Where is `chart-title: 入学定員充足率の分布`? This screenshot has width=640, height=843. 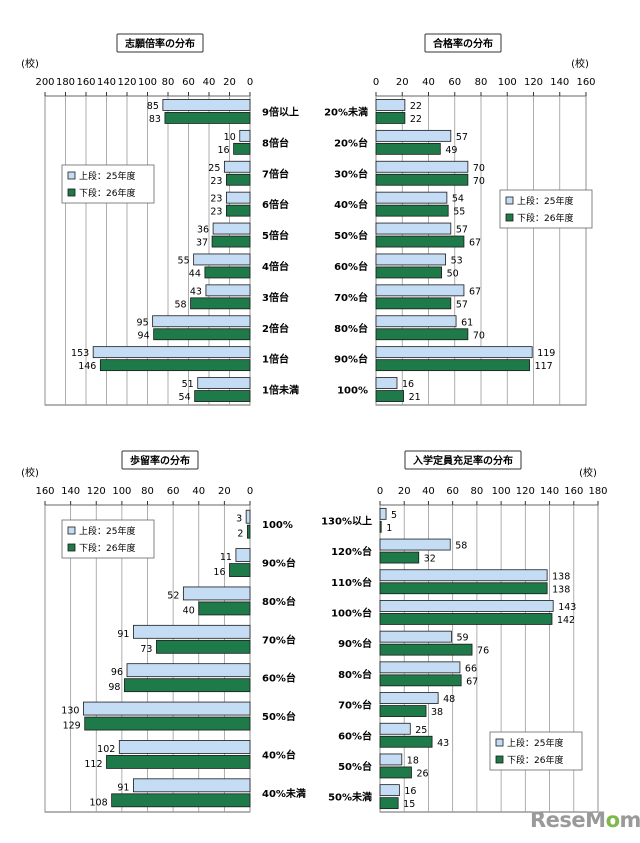 chart-title: 入学定員充足率の分布 is located at coordinates (463, 460).